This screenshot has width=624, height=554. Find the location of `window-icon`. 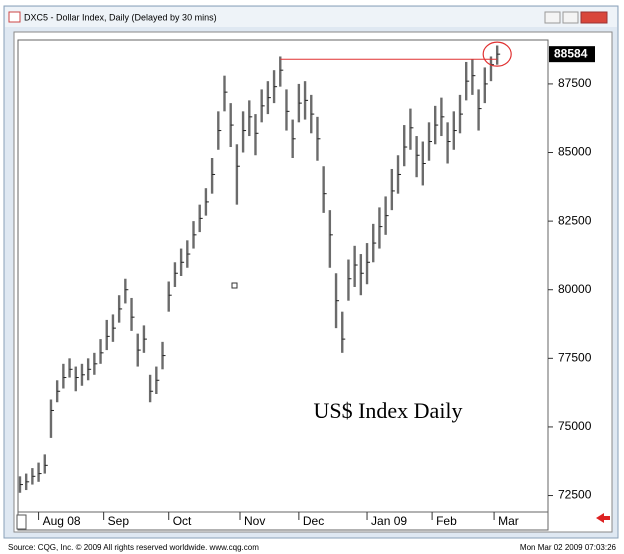

window-icon is located at coordinates (14, 17).